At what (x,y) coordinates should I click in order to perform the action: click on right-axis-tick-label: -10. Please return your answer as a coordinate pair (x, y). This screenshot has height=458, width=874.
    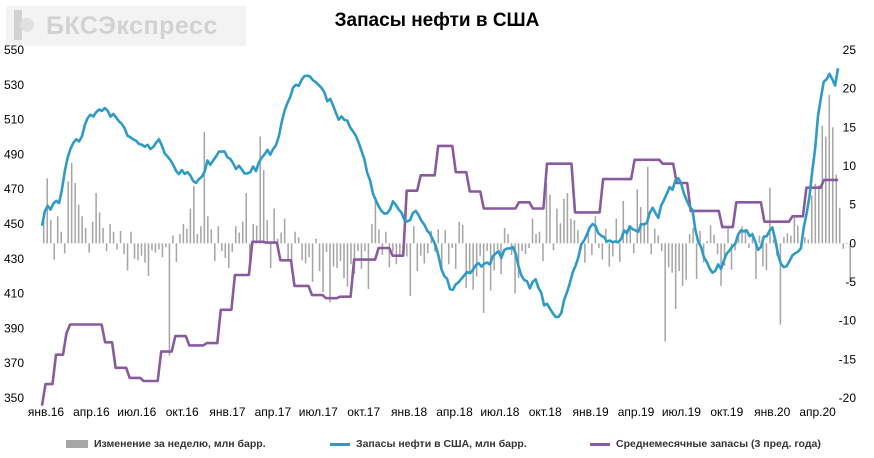
    Looking at the image, I should click on (848, 321).